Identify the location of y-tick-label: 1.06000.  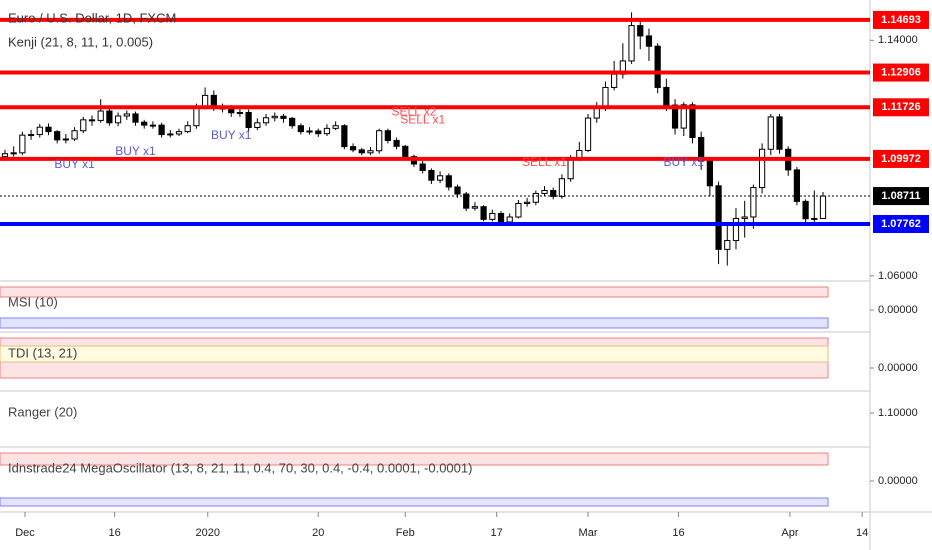
(898, 276).